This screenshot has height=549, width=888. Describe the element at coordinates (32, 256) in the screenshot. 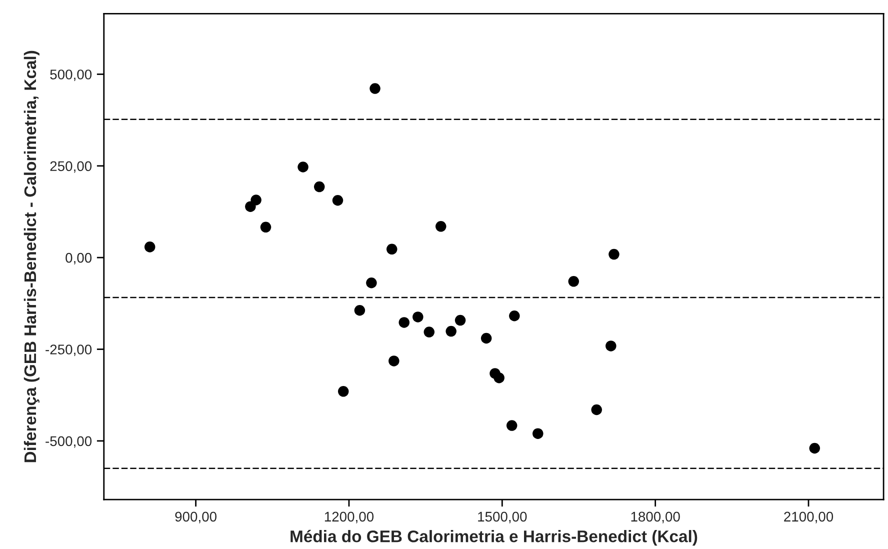

I see `y-axis-title: Diferença (GEB Harris-Benedict - Calorimetria, Kcal)` at that location.